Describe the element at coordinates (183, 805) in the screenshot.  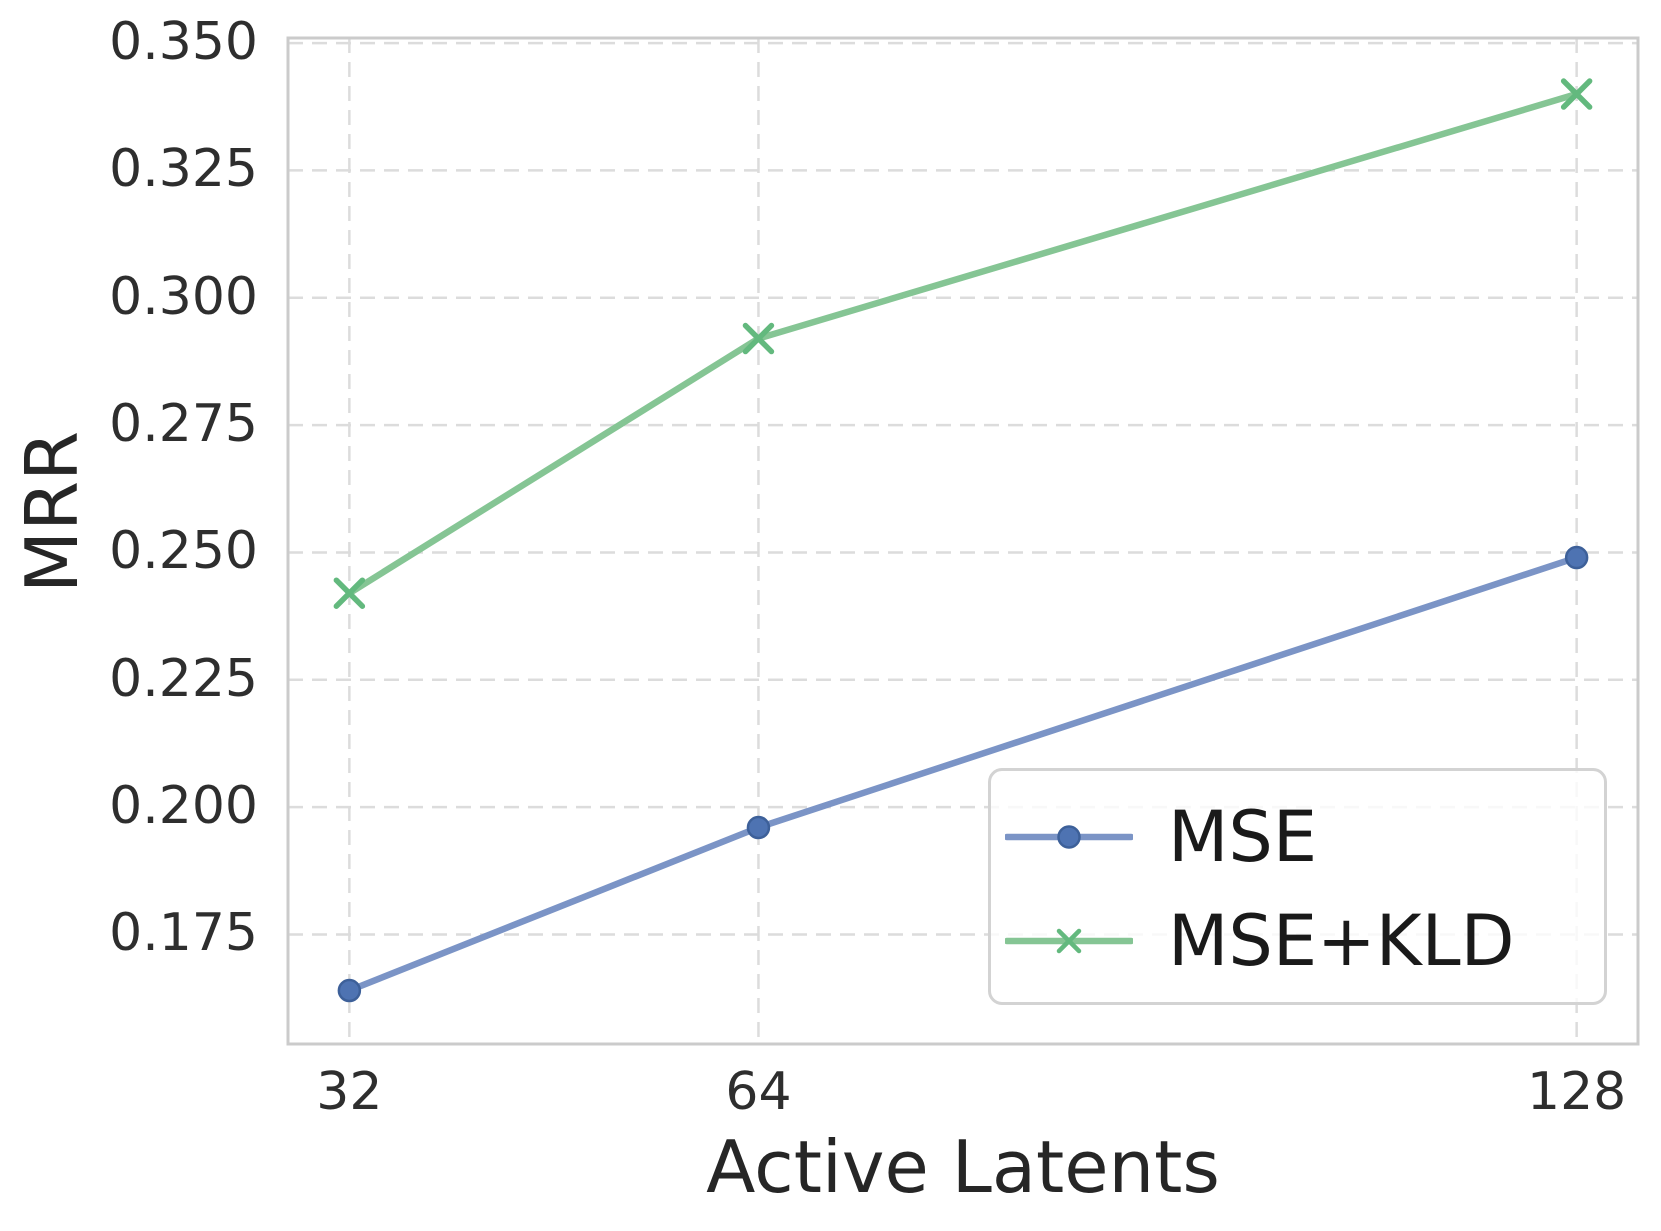
I see `y-tick-label: 0.200` at that location.